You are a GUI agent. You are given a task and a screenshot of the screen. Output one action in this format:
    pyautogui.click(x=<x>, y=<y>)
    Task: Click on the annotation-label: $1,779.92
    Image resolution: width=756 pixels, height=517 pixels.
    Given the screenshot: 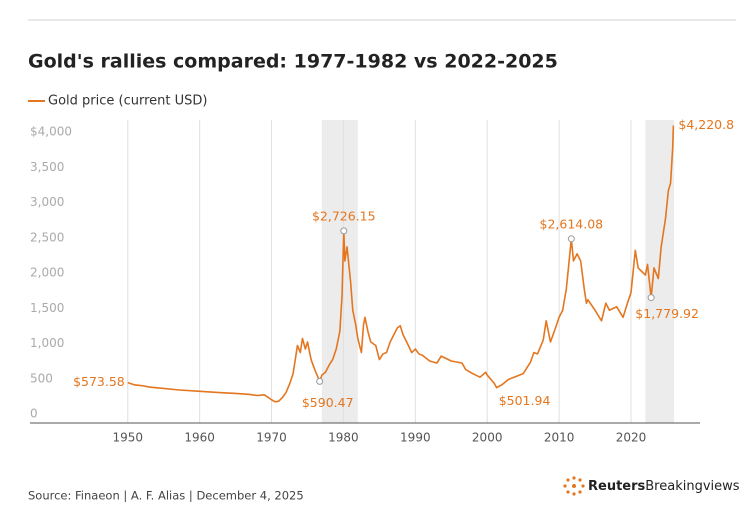 What is the action you would take?
    pyautogui.click(x=667, y=313)
    